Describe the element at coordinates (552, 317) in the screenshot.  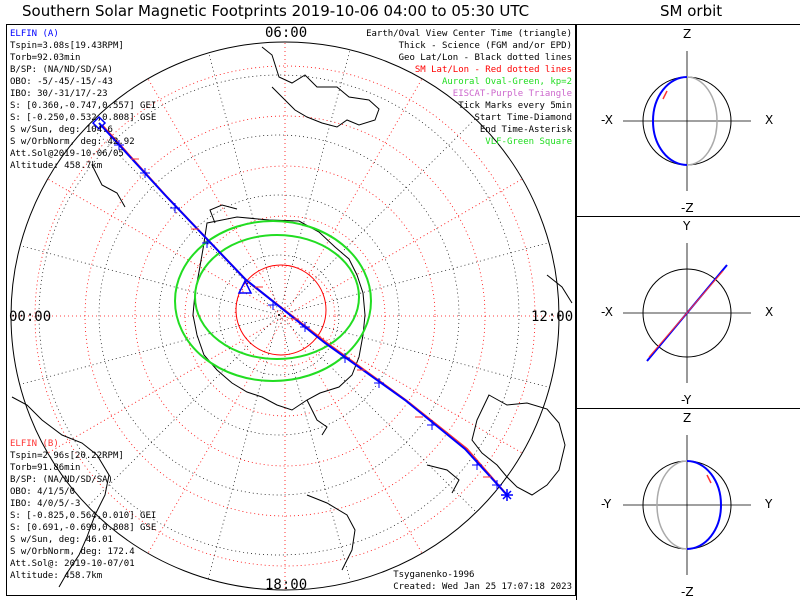
I see `hour-label-right: 12:00` at that location.